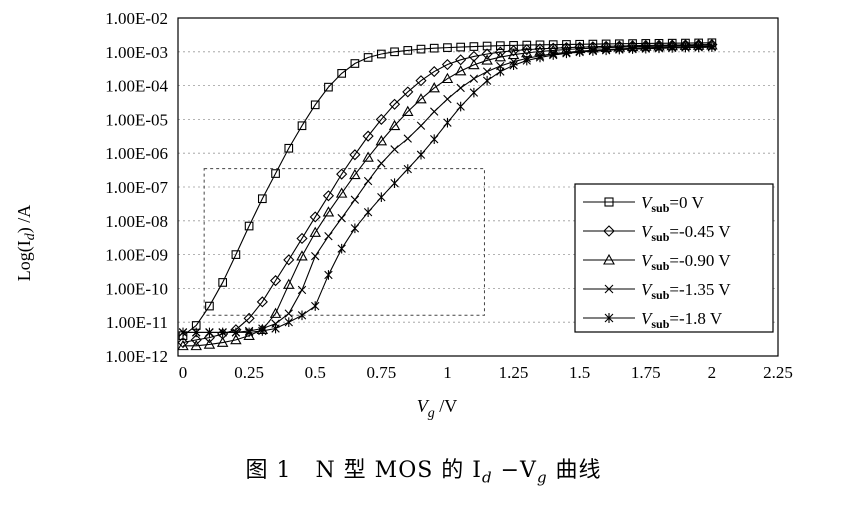 The image size is (847, 509). I want to click on x-tick-label: 1.75, so click(646, 372).